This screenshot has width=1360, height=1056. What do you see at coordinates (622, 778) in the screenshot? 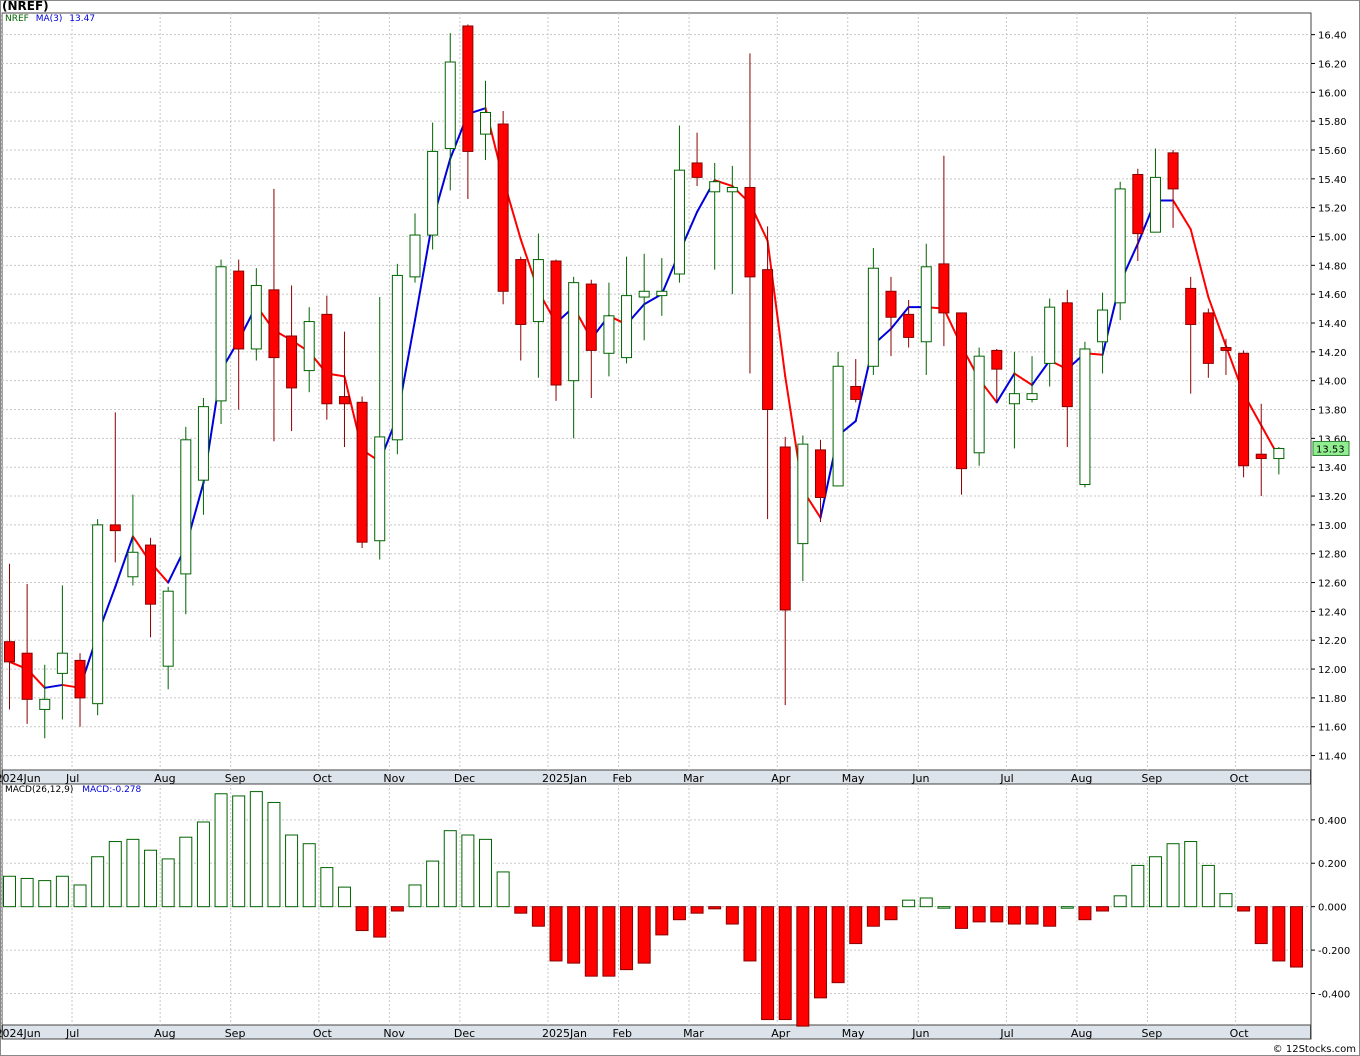
I see `price-month-label: Feb` at bounding box center [622, 778].